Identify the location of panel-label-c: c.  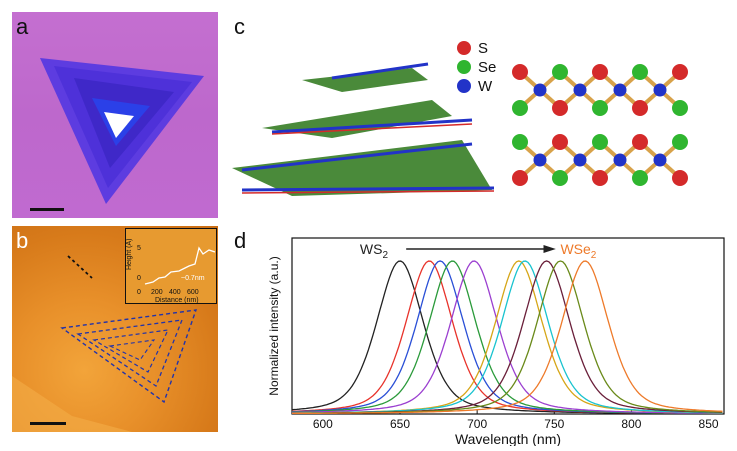
(239, 26).